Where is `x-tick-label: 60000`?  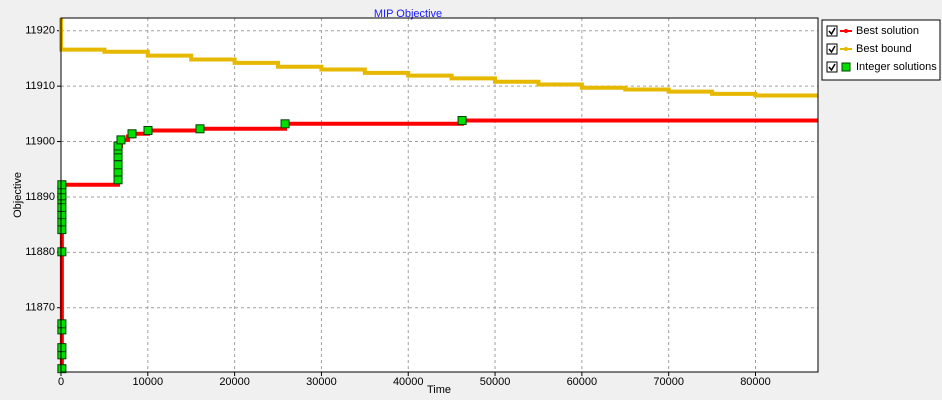 x-tick-label: 60000 is located at coordinates (582, 382).